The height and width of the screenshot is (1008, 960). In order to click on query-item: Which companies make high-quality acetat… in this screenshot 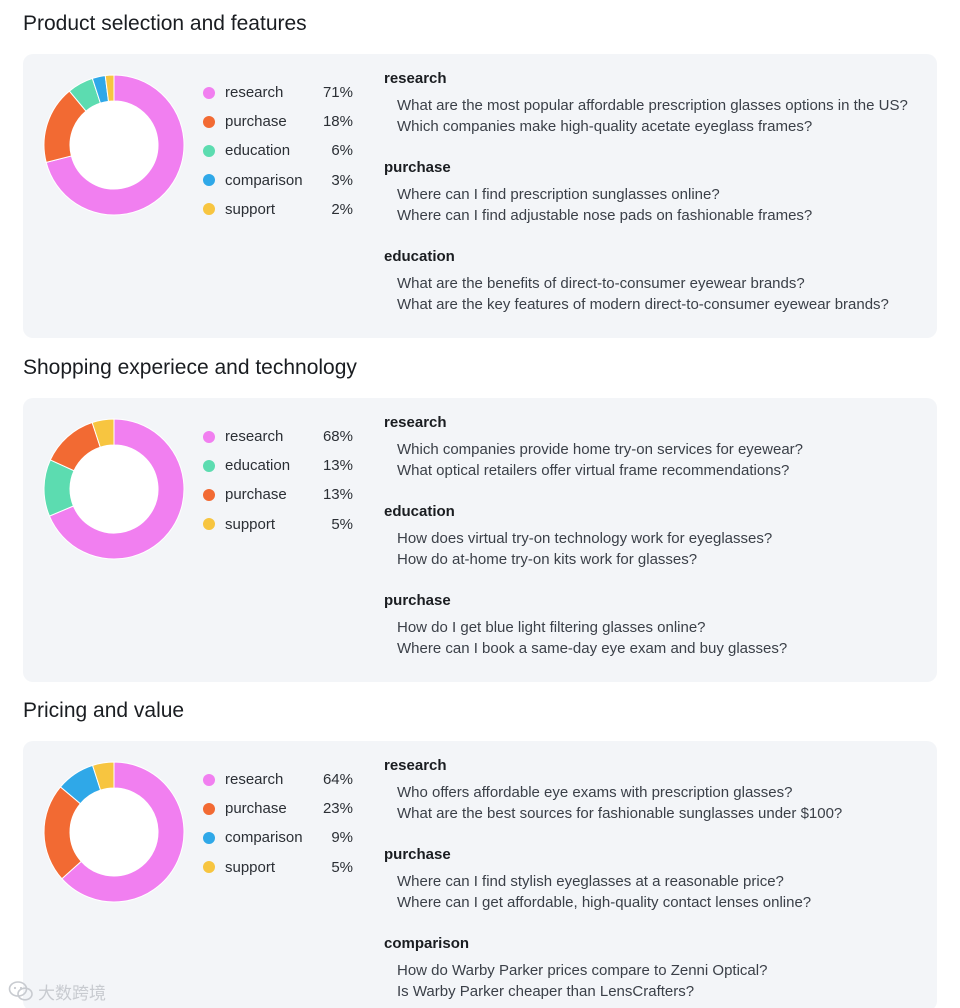, I will do `click(605, 126)`.